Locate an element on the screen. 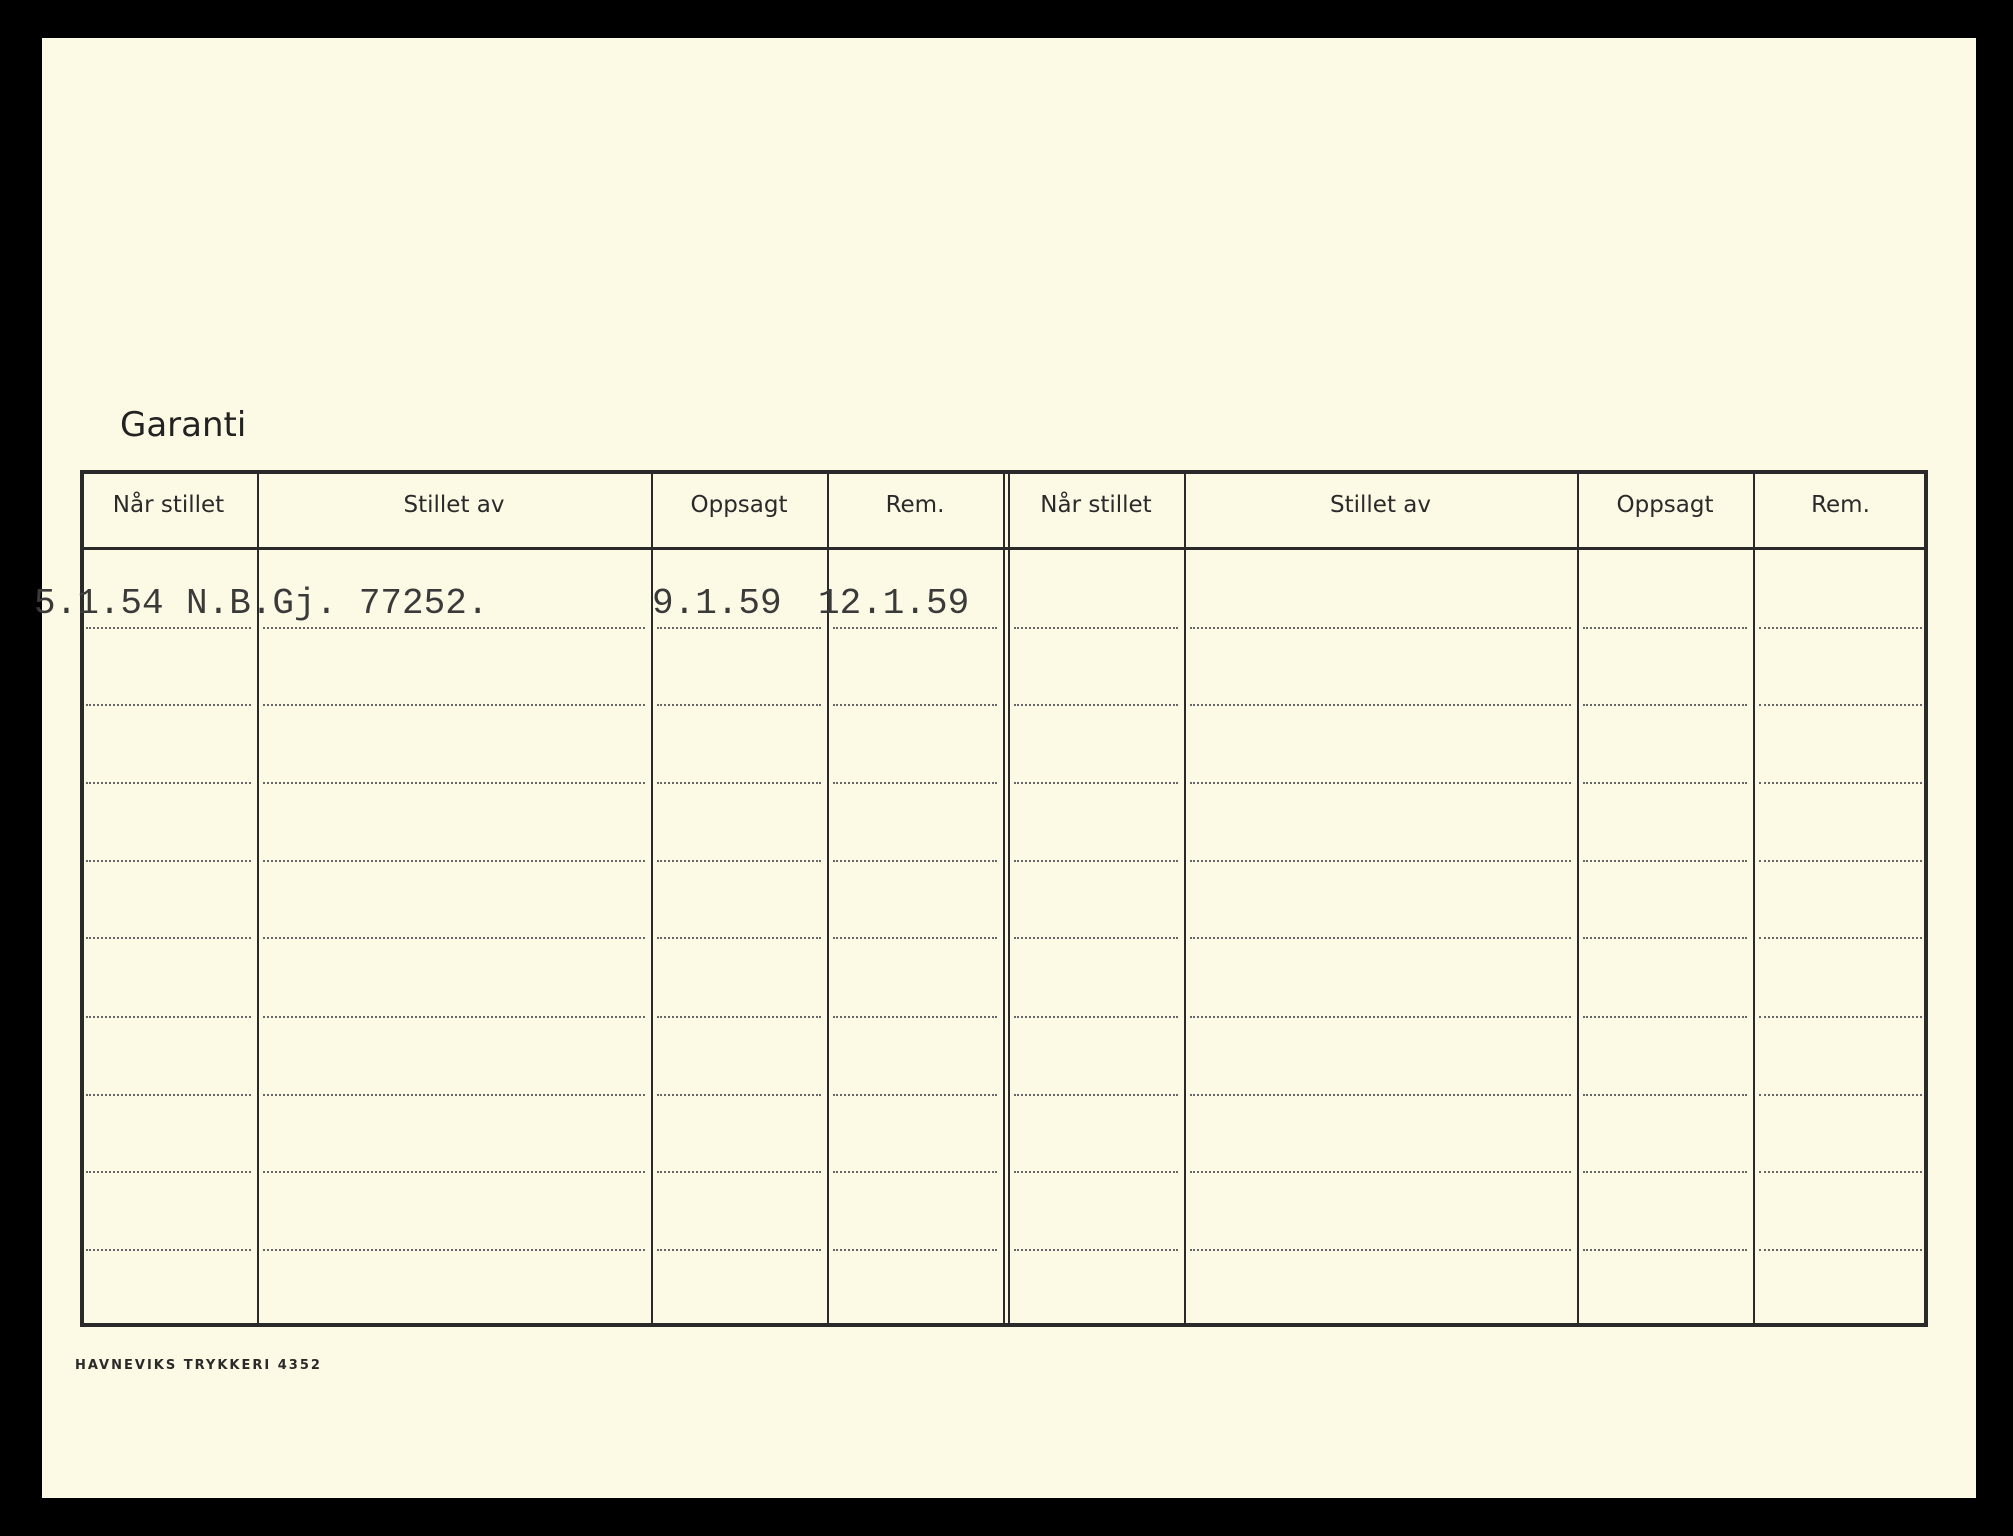  header-oppsagt-2: Oppsagt is located at coordinates (1665, 505).